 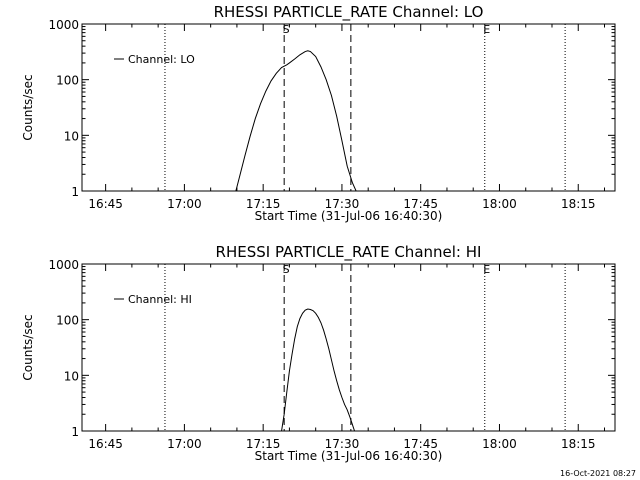 I want to click on legend-label: Channel: HI, so click(x=160, y=299).